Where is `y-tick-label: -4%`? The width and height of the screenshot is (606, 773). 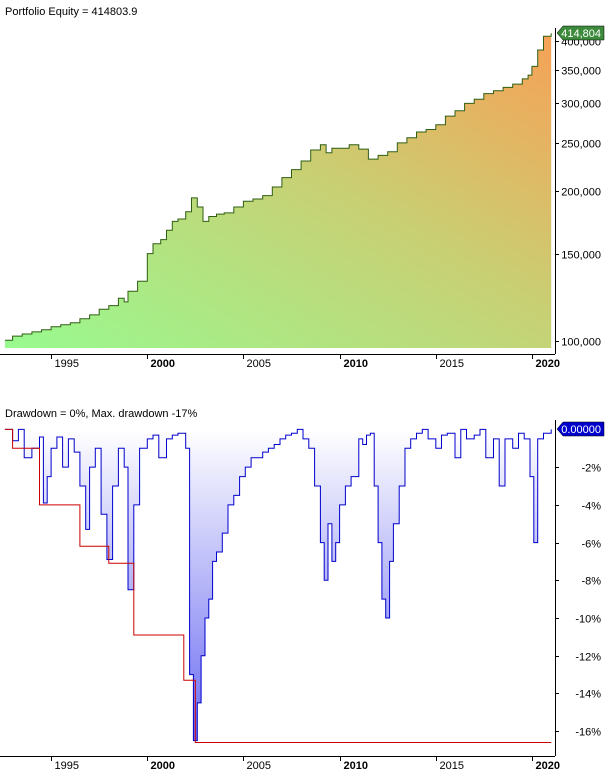
y-tick-label: -4% is located at coordinates (591, 507).